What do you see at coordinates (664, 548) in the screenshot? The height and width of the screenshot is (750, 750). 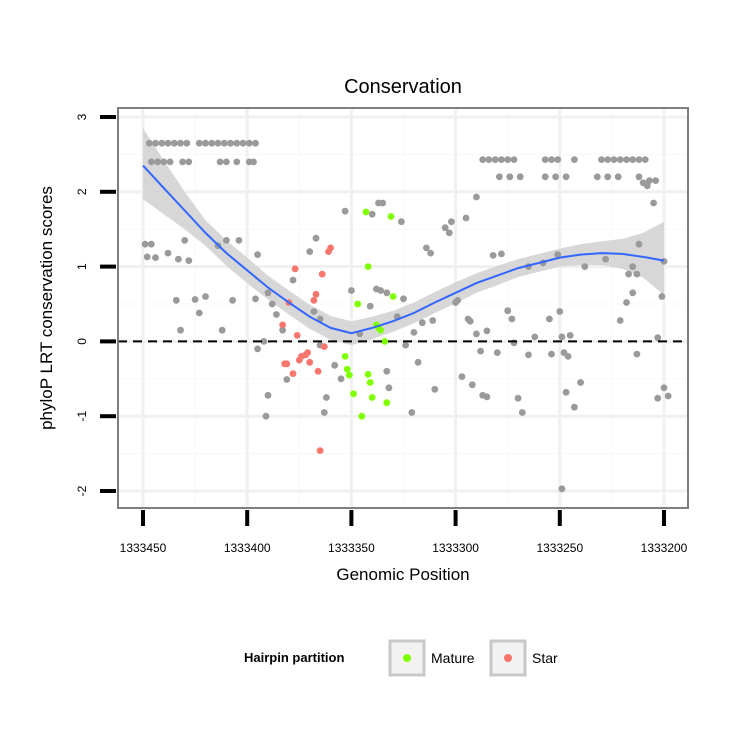 I see `x-tick-label: 1333200` at bounding box center [664, 548].